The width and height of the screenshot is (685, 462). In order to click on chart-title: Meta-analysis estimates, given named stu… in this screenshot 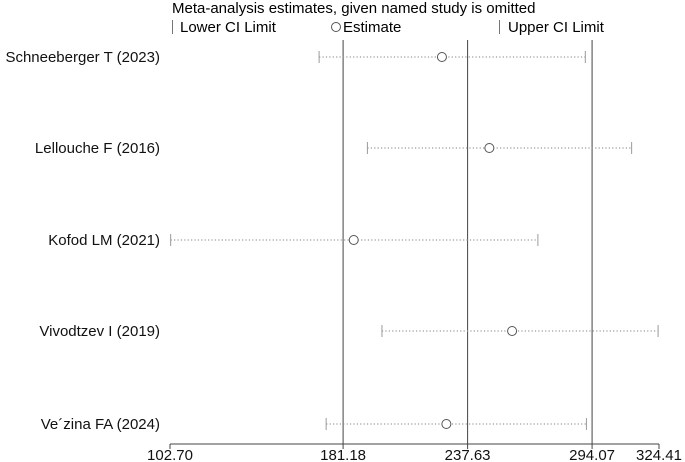, I will do `click(354, 8)`.